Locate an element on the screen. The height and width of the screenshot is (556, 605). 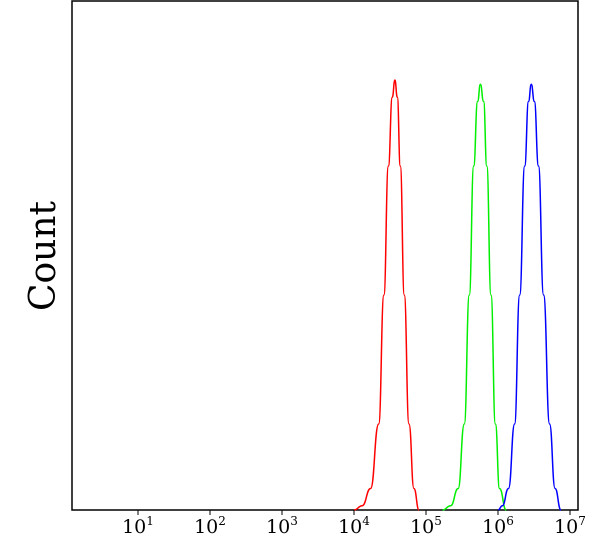
x-tick-label-1: 101 is located at coordinates (138, 526).